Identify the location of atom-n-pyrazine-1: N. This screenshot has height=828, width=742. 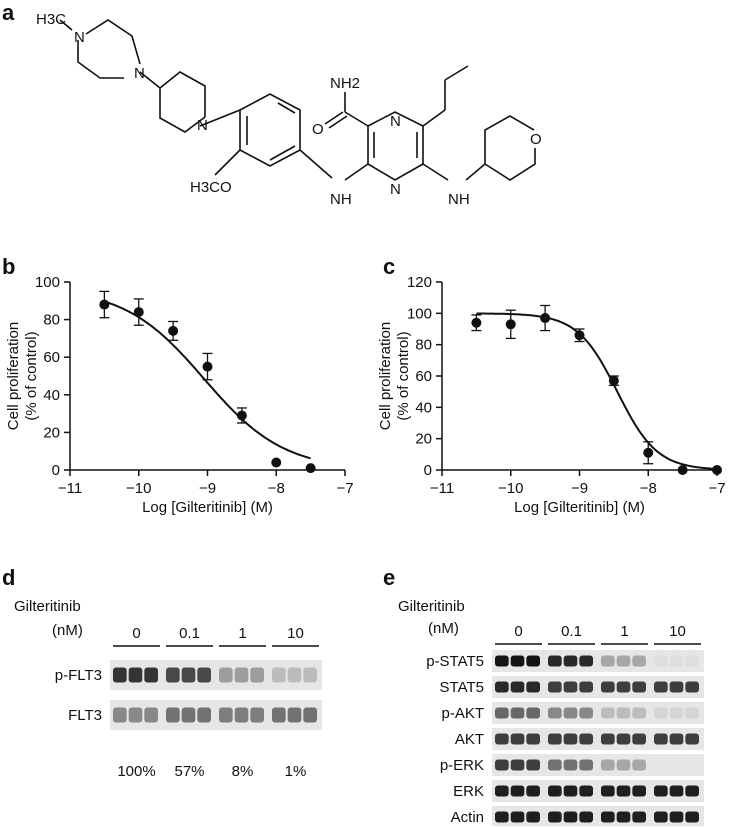
(395, 121).